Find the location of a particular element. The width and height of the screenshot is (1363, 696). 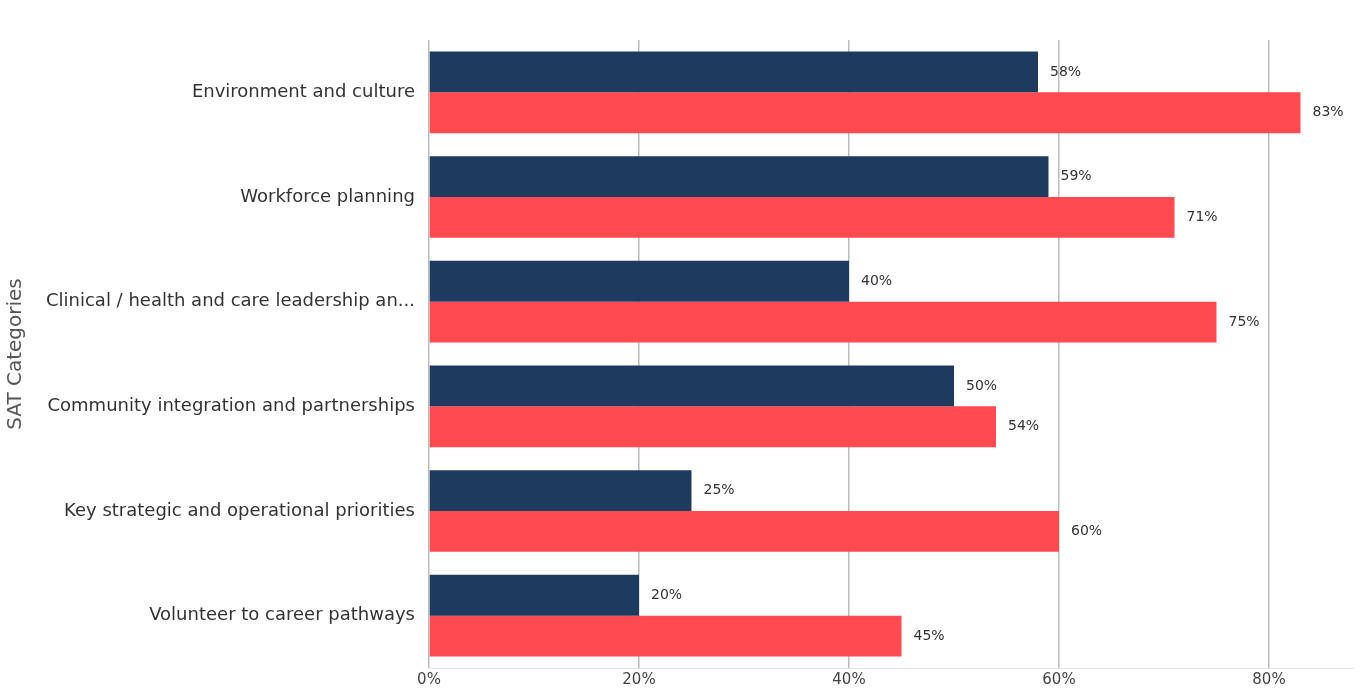

data-label: 25% is located at coordinates (719, 489).